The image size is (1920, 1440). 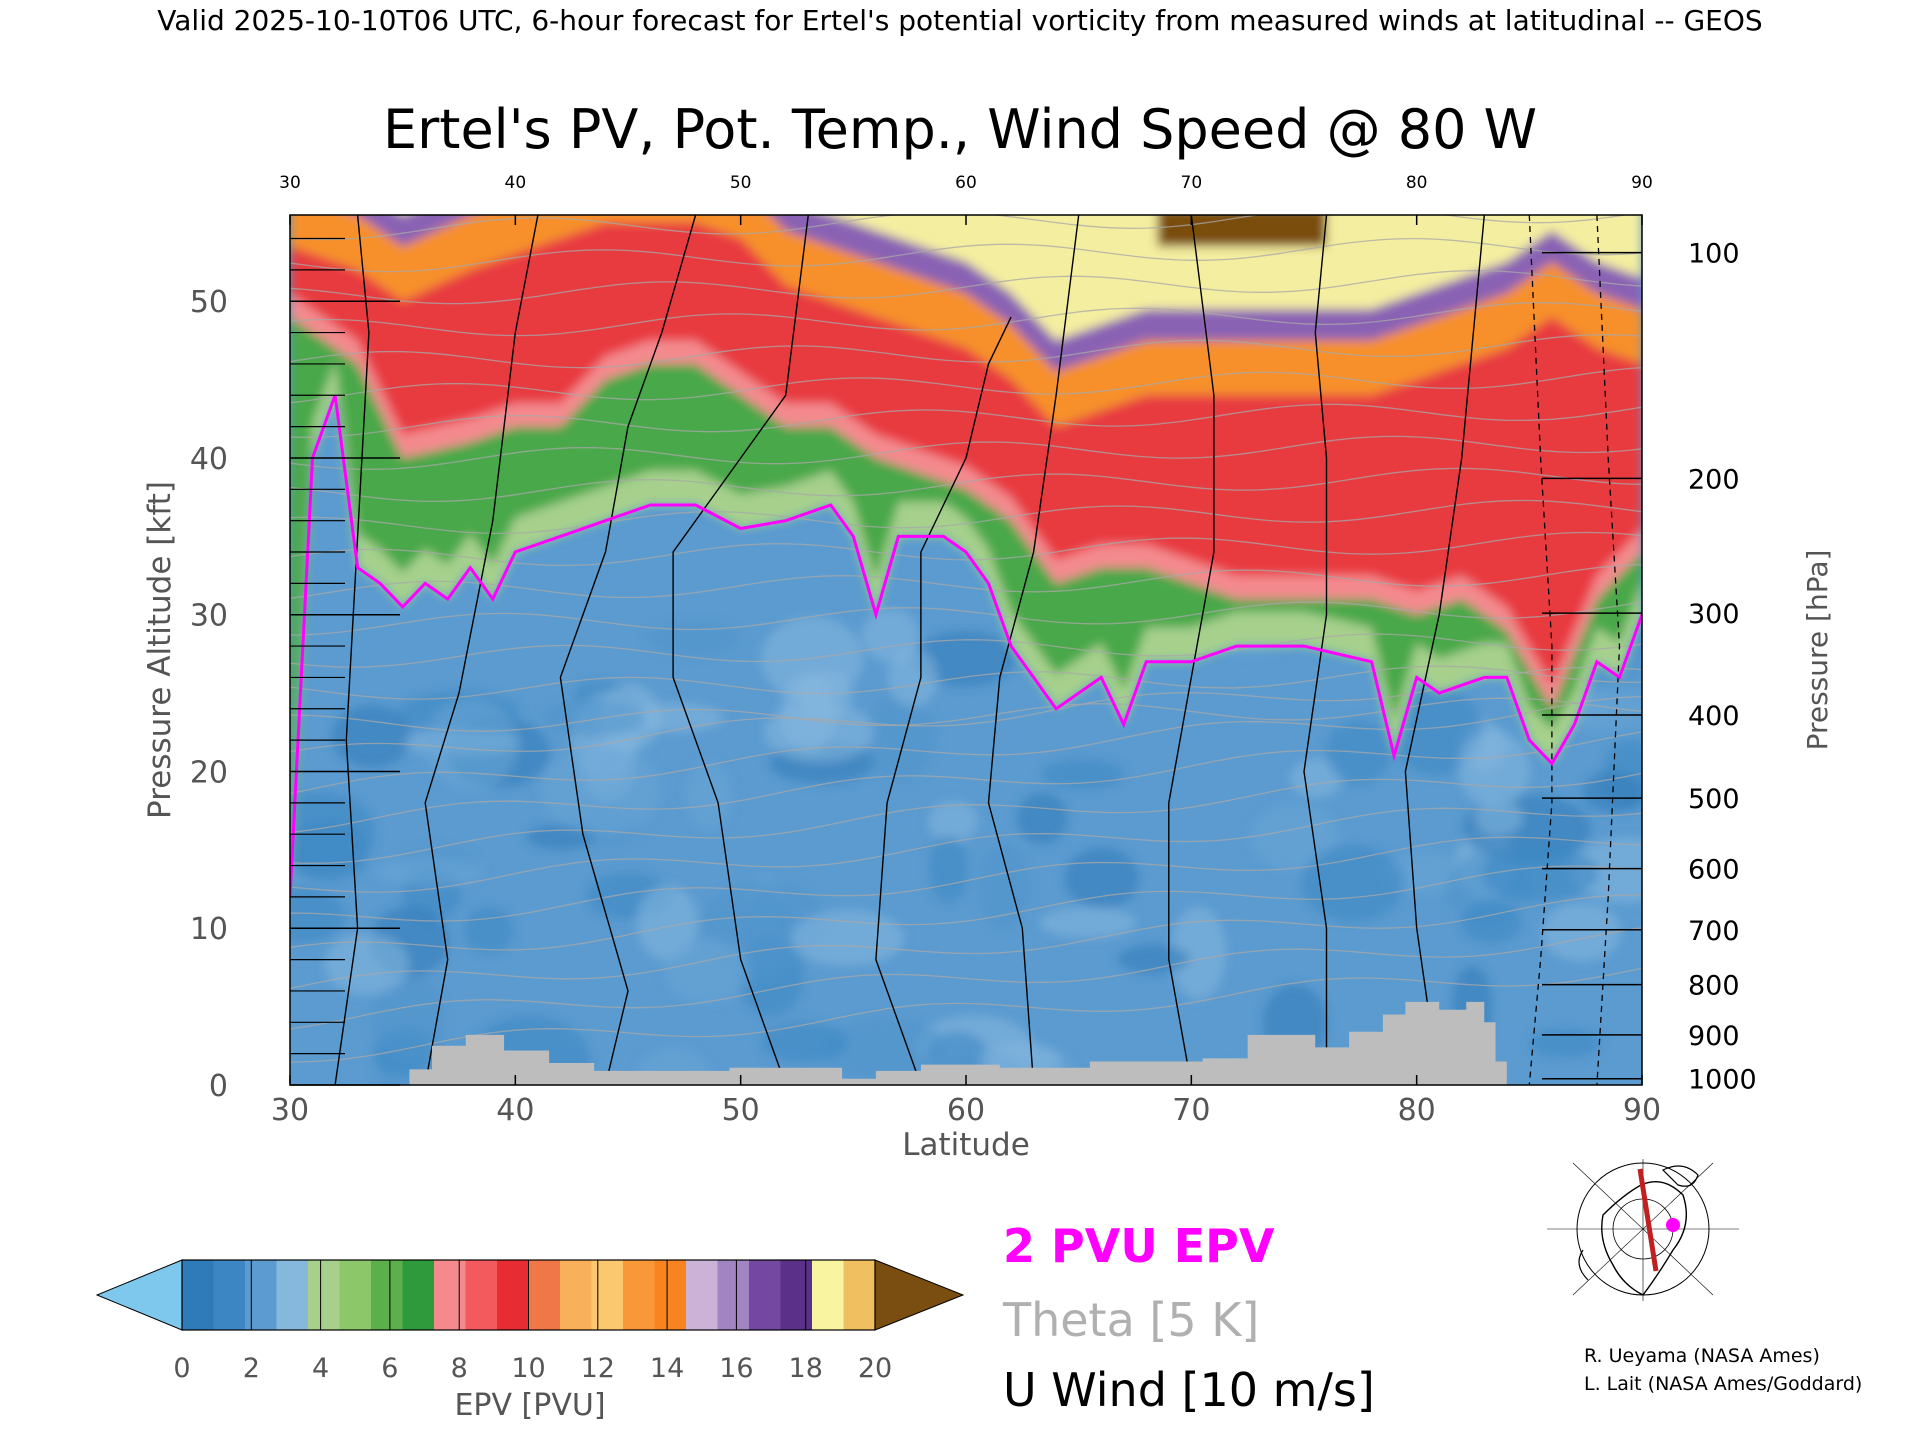 What do you see at coordinates (1723, 1384) in the screenshot?
I see `credit-line-2: L. Lait (NASA Ames/Goddard)` at bounding box center [1723, 1384].